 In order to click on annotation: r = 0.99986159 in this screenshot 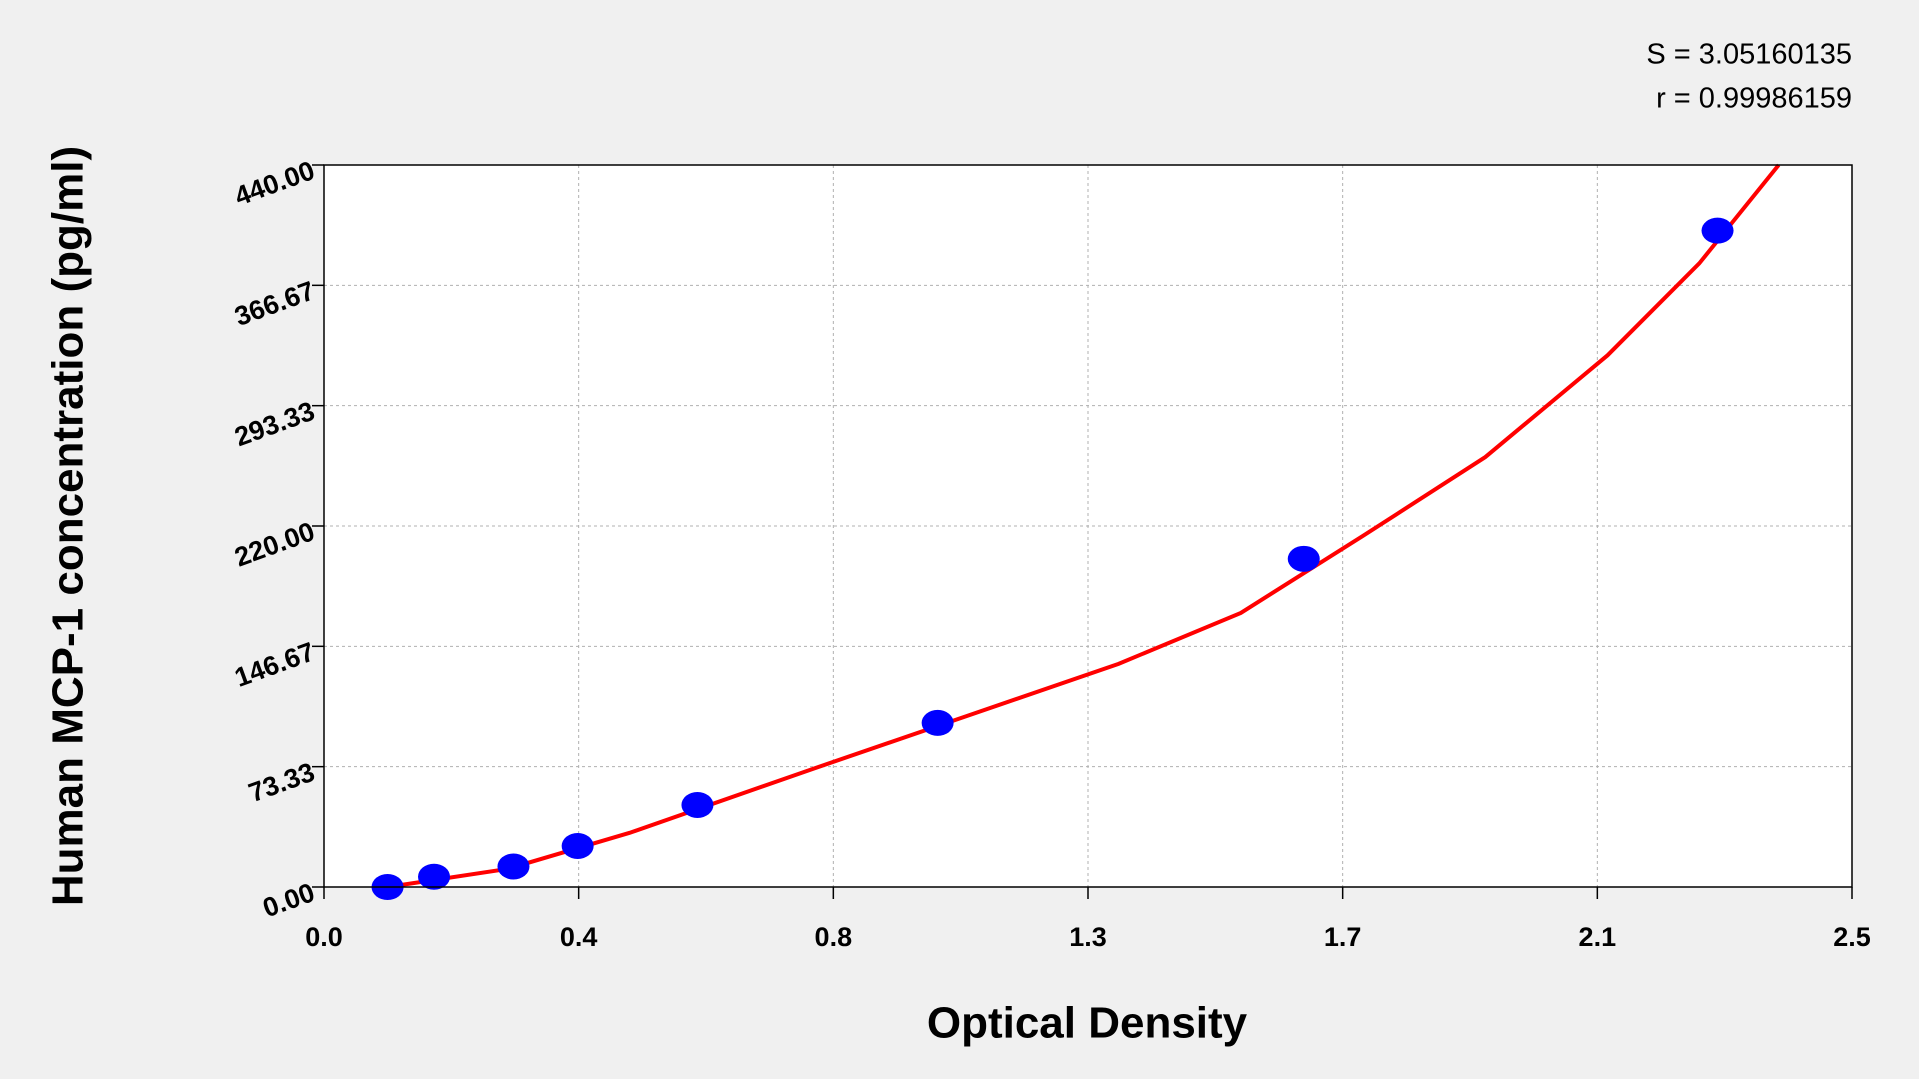, I will do `click(1754, 99)`.